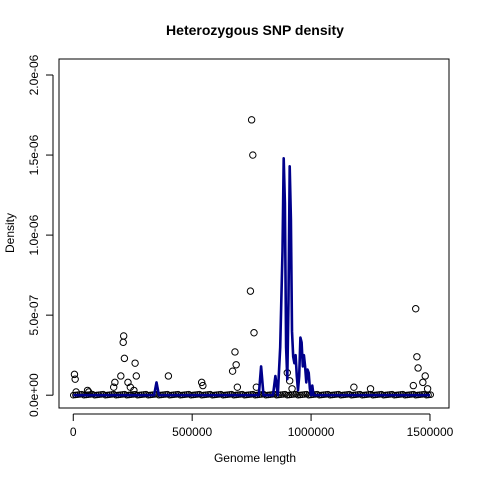 The width and height of the screenshot is (480, 480). Describe the element at coordinates (34, 74) in the screenshot. I see `y-tick-label: 2.0e-06` at that location.